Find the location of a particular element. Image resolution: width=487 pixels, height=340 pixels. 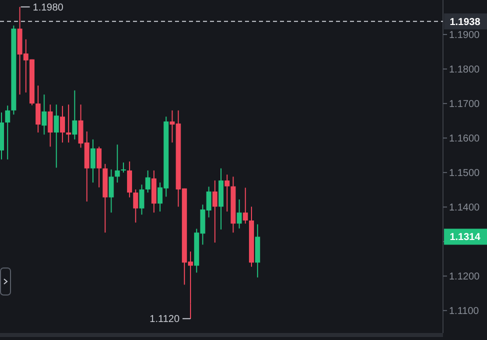

y-tick-label: 1.1900 is located at coordinates (464, 36).